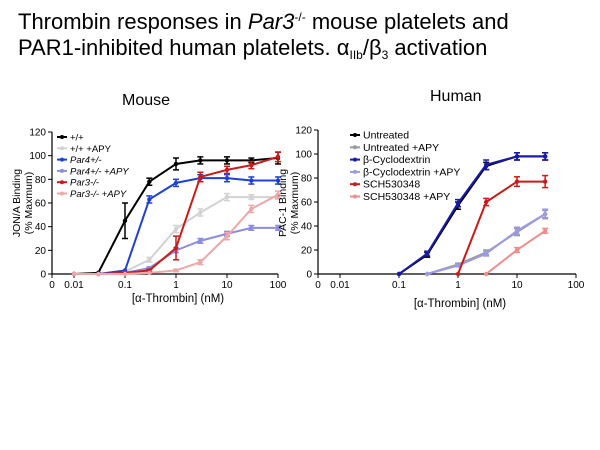 The height and width of the screenshot is (450, 600). What do you see at coordinates (283, 203) in the screenshot?
I see `human-y-axis-label-line1: PAC-1 Binding` at bounding box center [283, 203].